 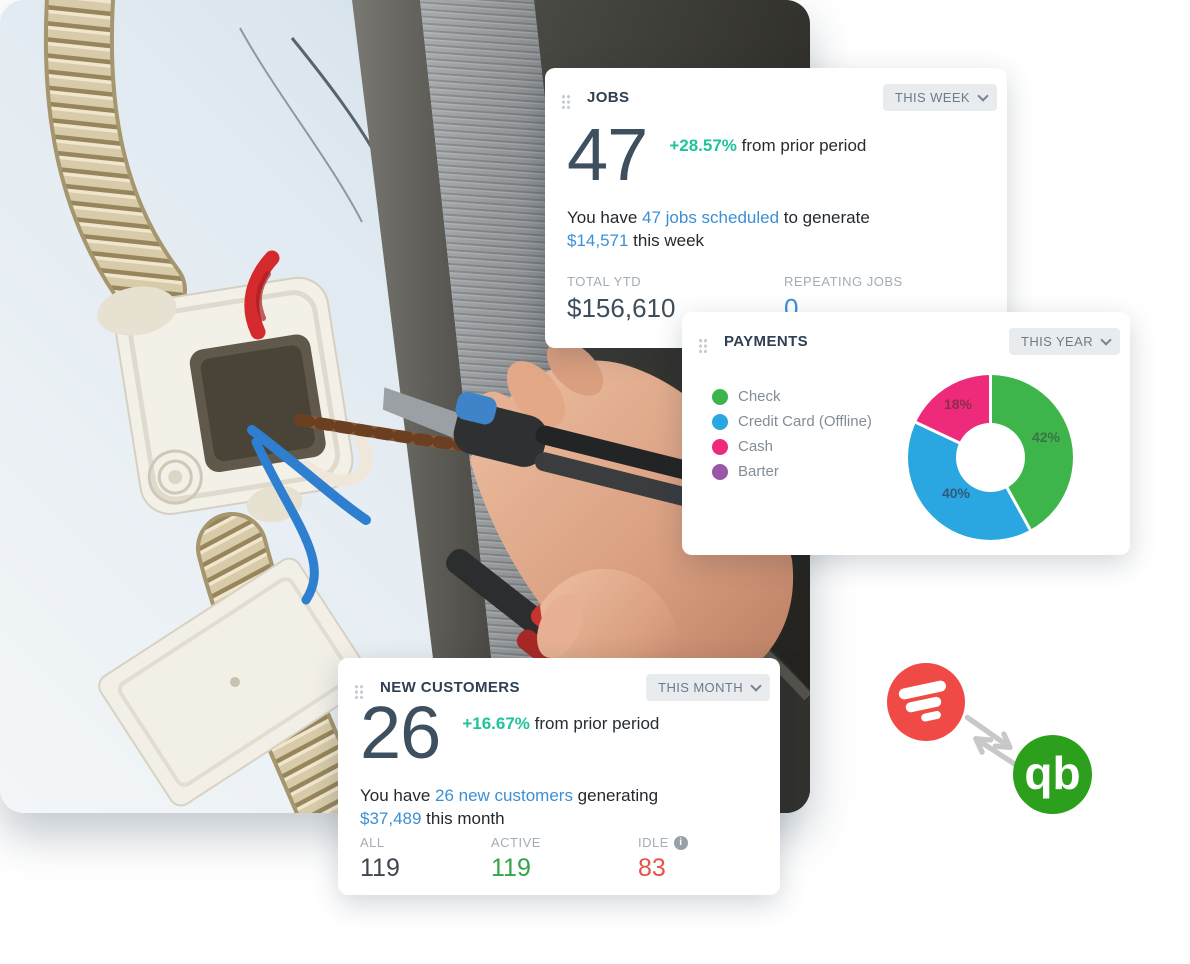 I want to click on new-customers-link: 26 new customers, so click(x=504, y=795).